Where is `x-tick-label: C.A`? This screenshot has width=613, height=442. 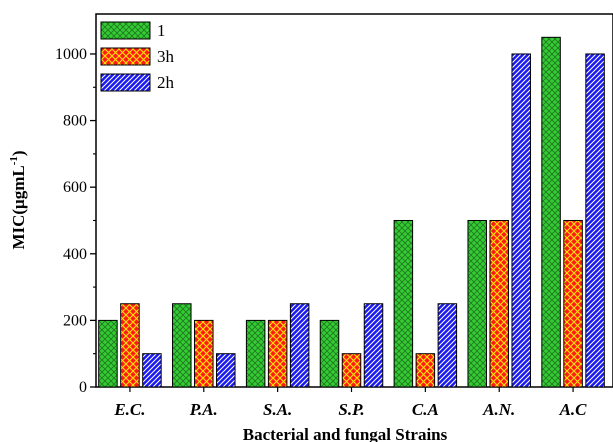
x-tick-label: C.A is located at coordinates (425, 409).